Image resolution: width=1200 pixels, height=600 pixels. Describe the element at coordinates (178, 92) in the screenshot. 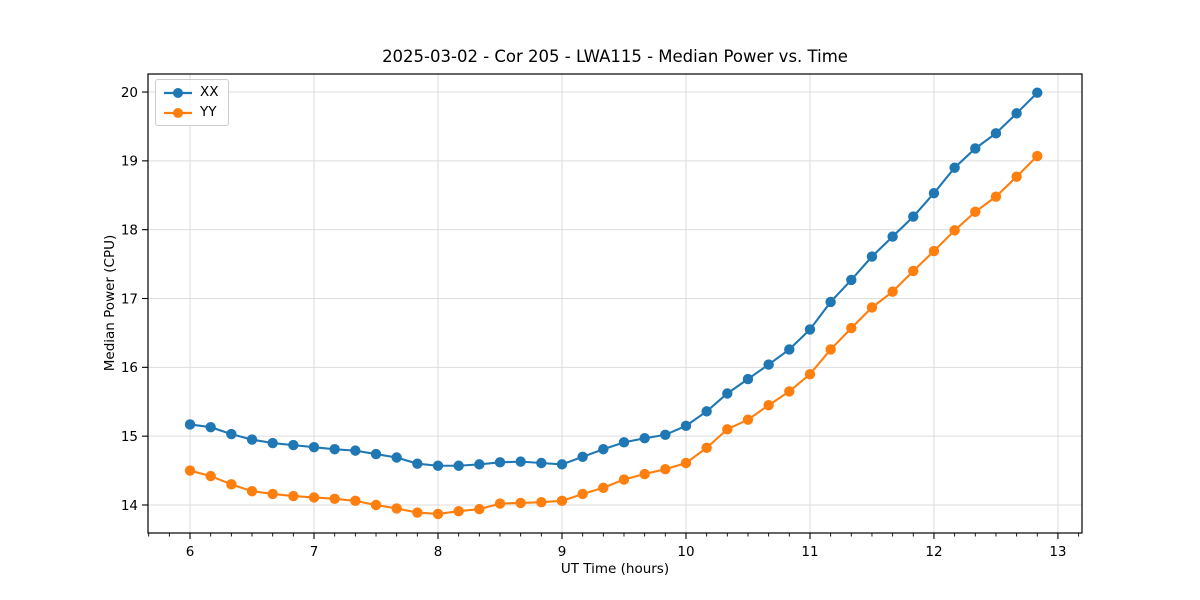

I see `xx-line-marker-icon` at that location.